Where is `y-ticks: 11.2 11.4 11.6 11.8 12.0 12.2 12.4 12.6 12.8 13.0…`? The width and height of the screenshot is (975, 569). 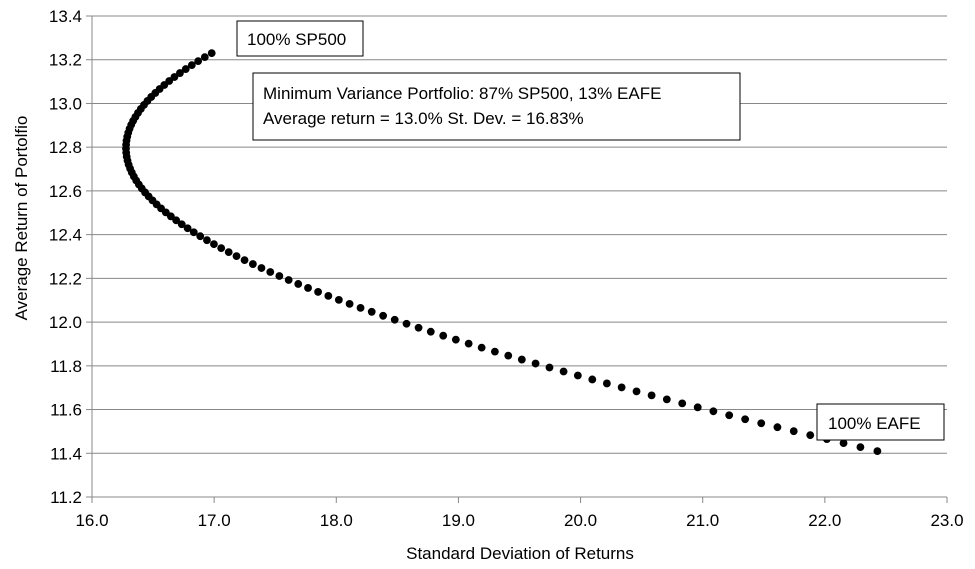
y-ticks: 11.2 11.4 11.6 11.8 12.0 12.2 12.4 12.6 12.8 13.0… is located at coordinates (70, 257).